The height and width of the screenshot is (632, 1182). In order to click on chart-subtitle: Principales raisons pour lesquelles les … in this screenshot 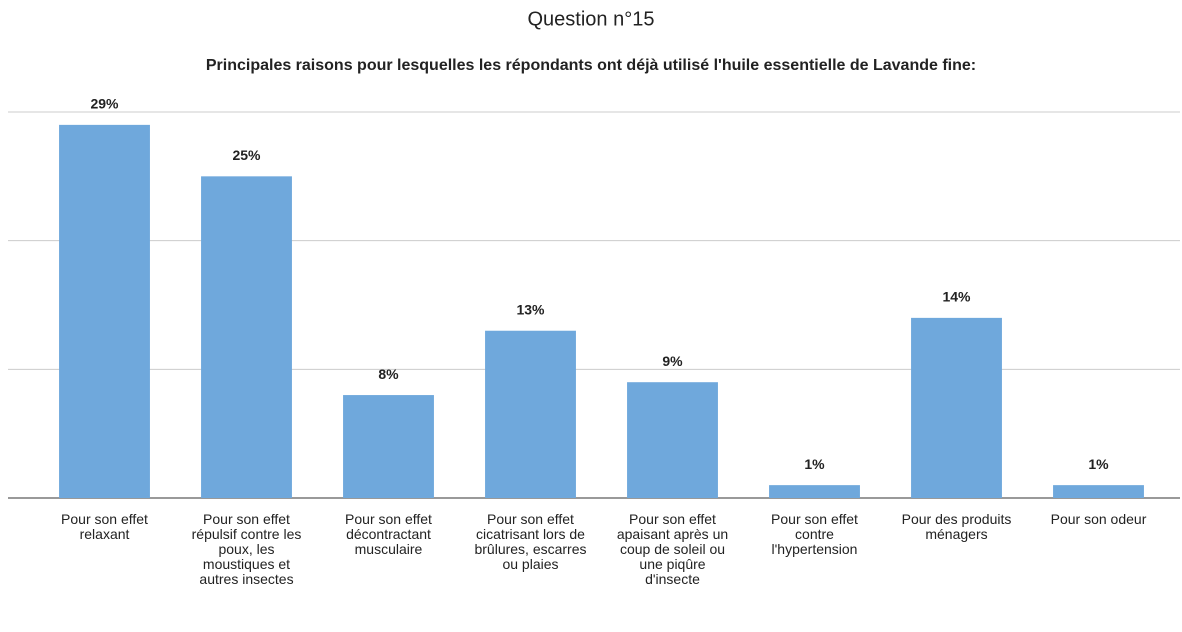, I will do `click(591, 65)`.